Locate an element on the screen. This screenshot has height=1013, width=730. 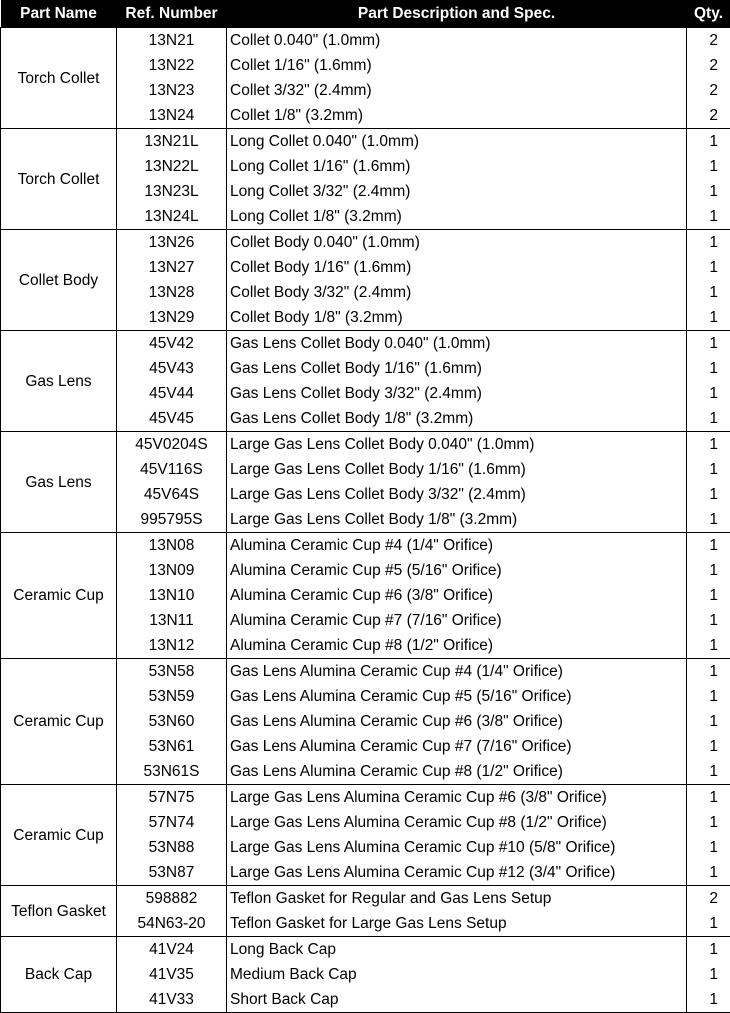
part-name-cell: Back Cap is located at coordinates (59, 975).